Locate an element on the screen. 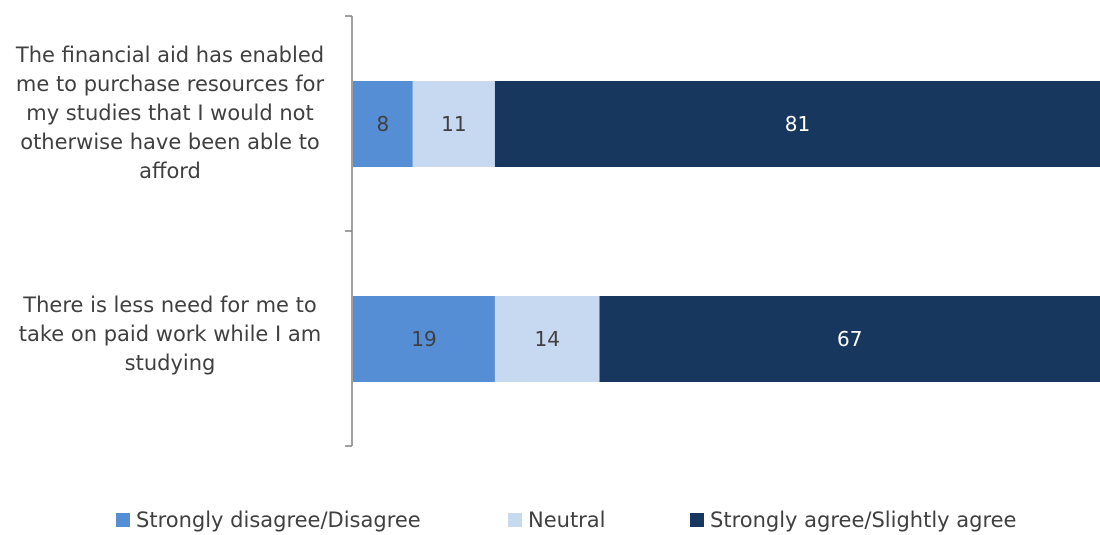 This screenshot has height=535, width=1100. data-label-cat1-series0: 19 is located at coordinates (423, 339).